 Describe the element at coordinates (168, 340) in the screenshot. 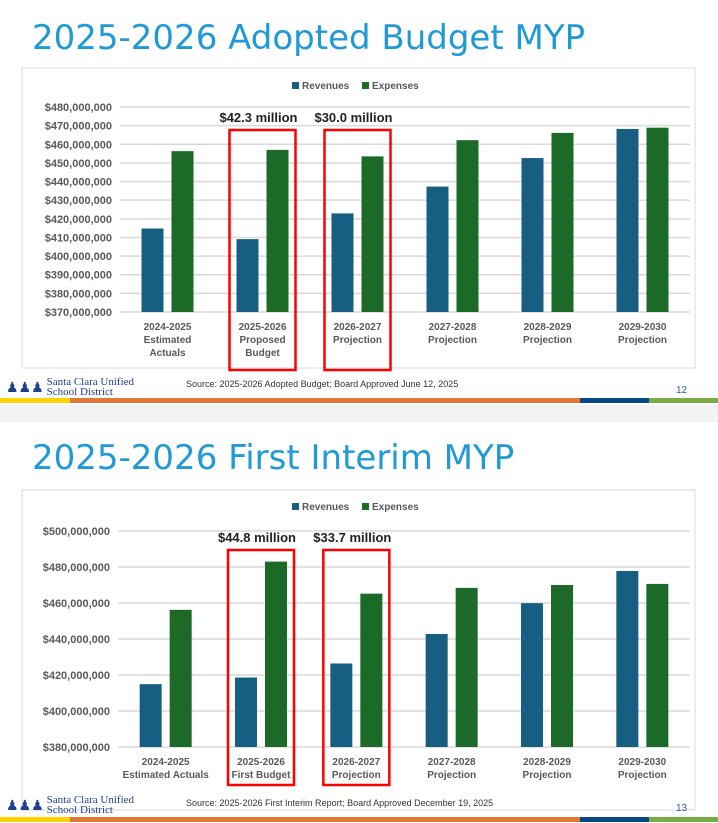

I see `x-tick-label: Estimated` at that location.